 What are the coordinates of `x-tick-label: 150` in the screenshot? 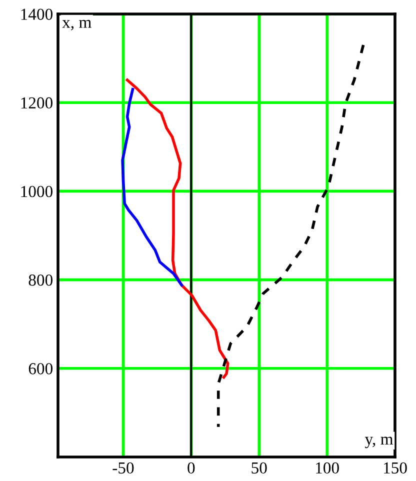 It's located at (395, 468).